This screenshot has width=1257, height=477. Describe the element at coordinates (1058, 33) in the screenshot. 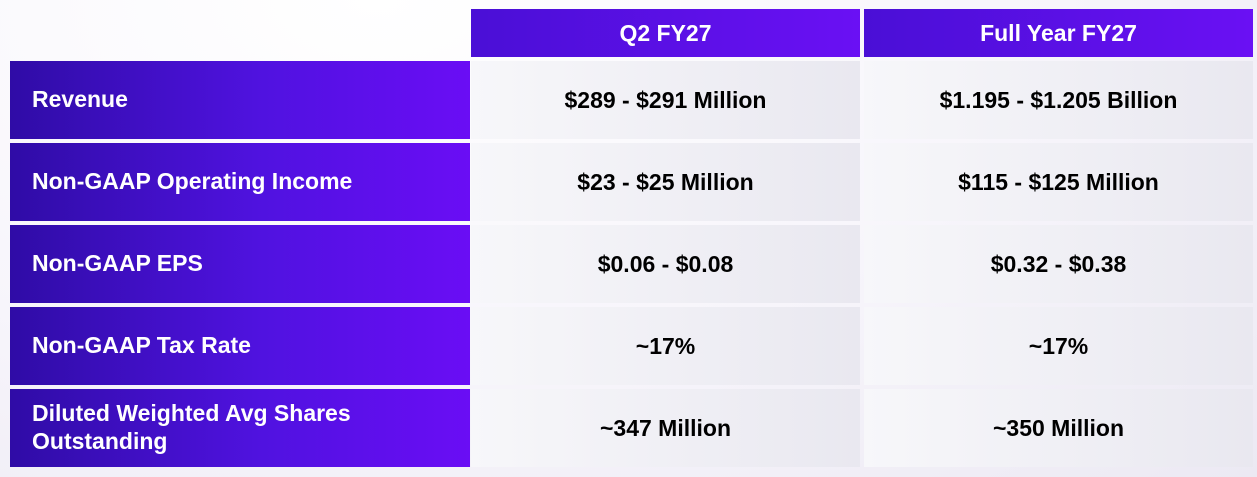

I see `column-header-full-year: Full Year FY27` at that location.